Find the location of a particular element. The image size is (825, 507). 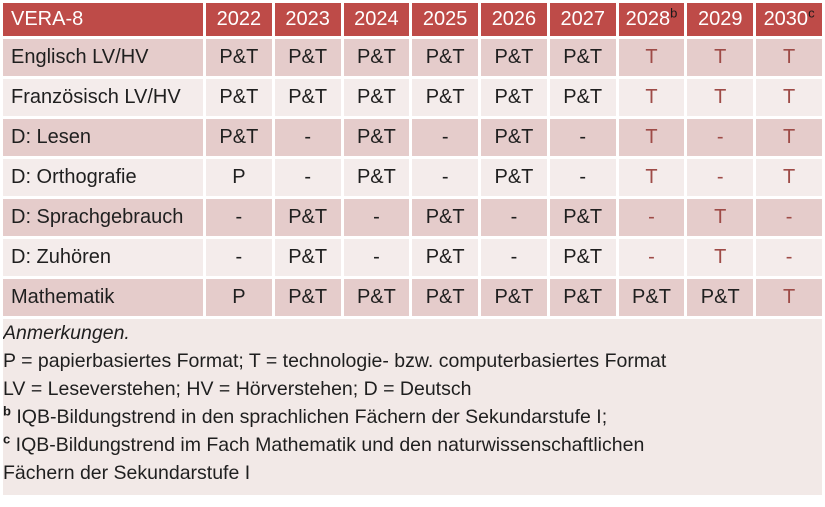

header-footnote-marker: b is located at coordinates (674, 13).